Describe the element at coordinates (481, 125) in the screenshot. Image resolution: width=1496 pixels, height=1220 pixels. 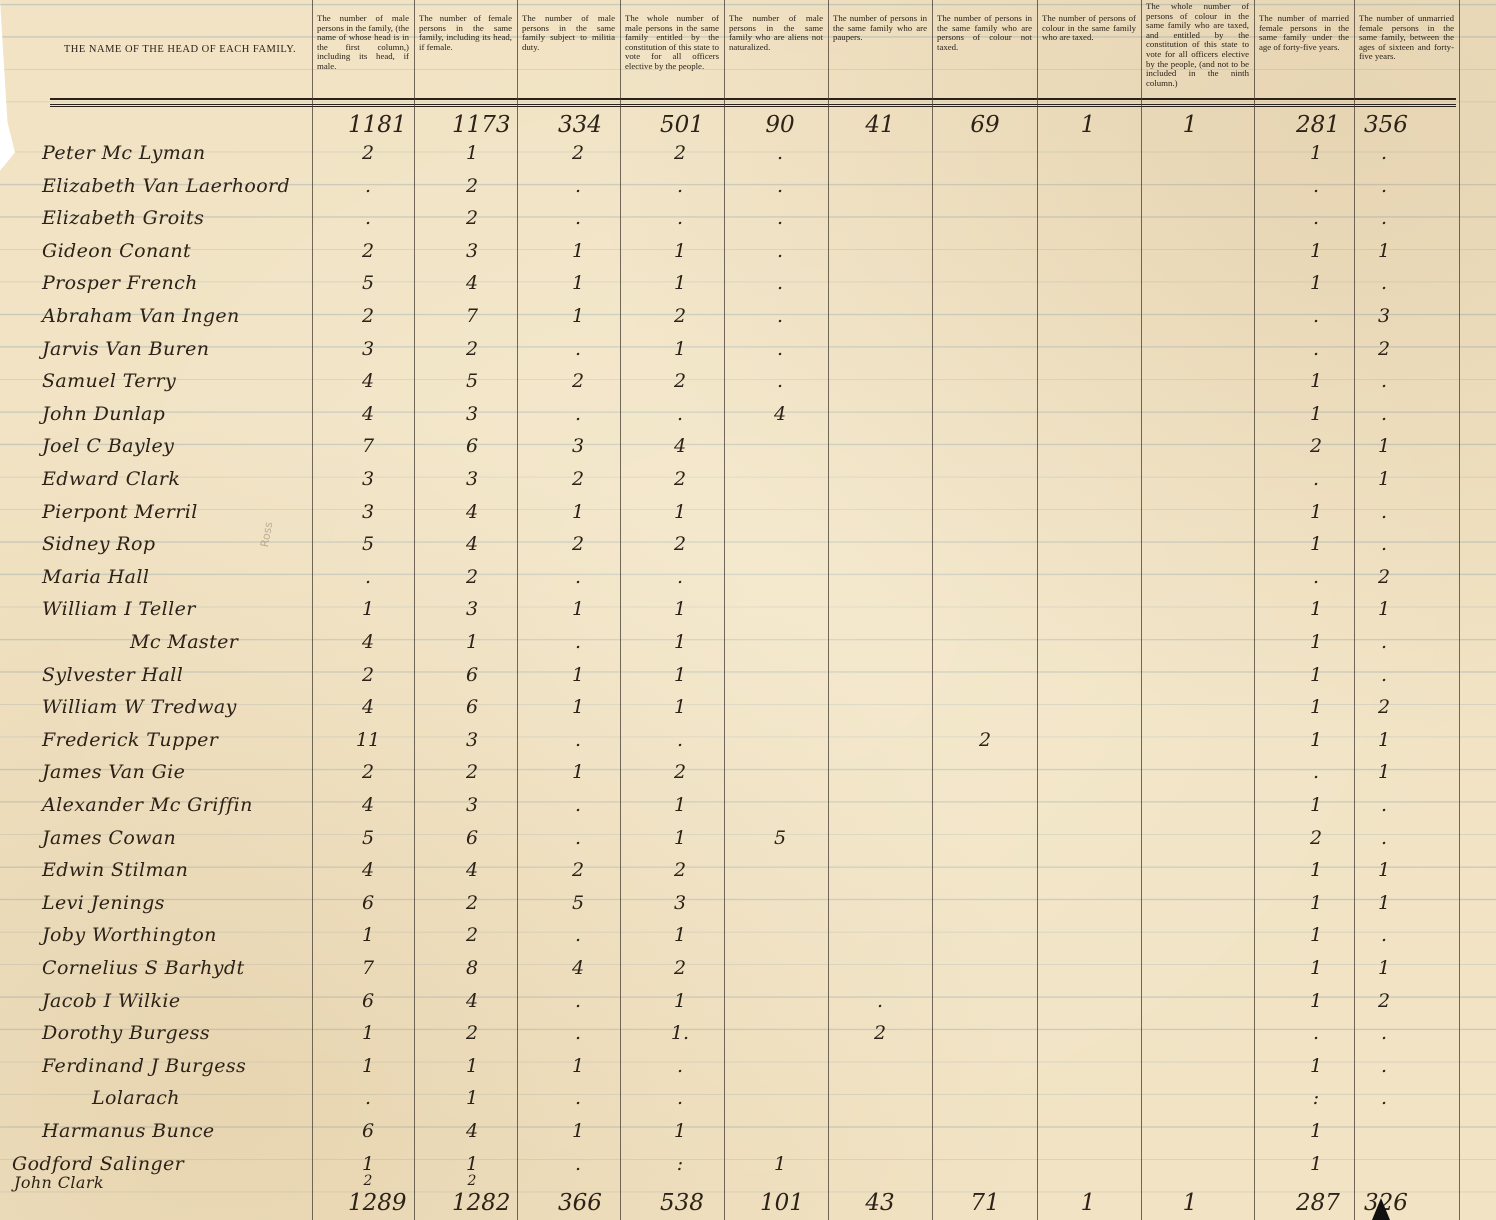
I see `carried-total: 1173` at that location.